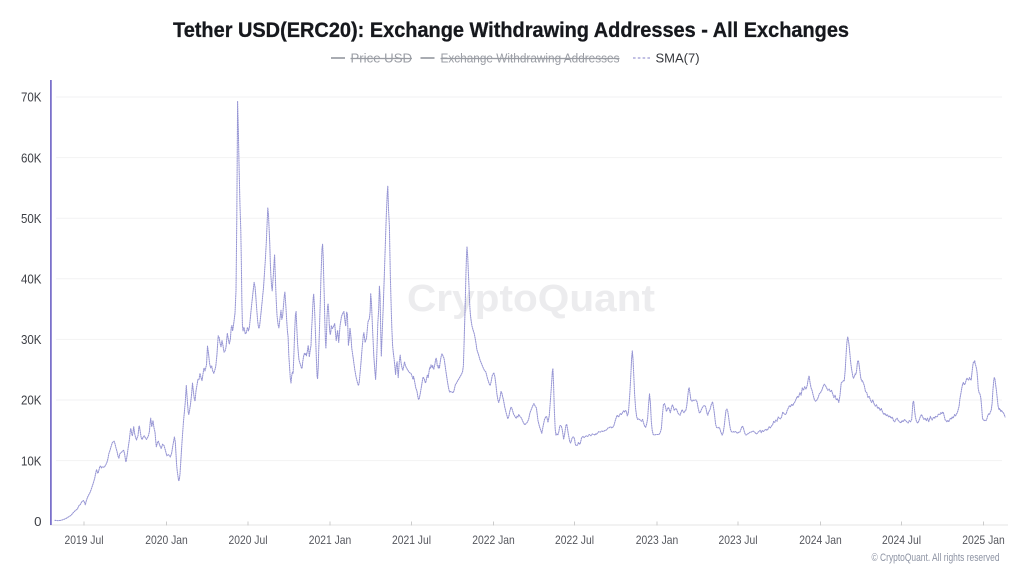 The width and height of the screenshot is (1024, 576). Describe the element at coordinates (531, 299) in the screenshot. I see `svg-text: CryptoQuant` at that location.